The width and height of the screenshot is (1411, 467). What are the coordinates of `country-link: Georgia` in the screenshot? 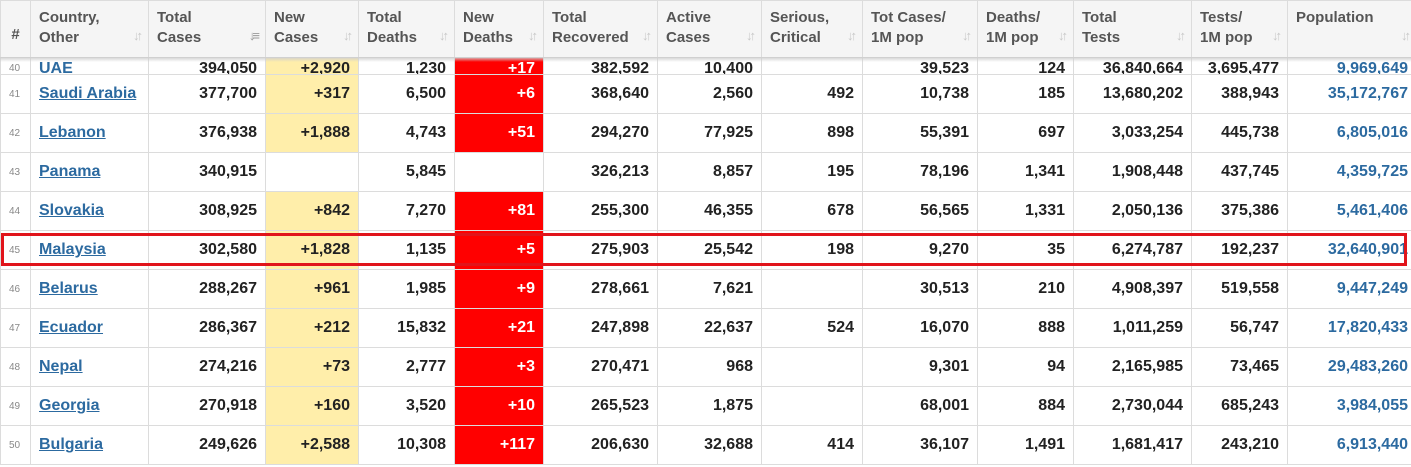 It's located at (69, 405).